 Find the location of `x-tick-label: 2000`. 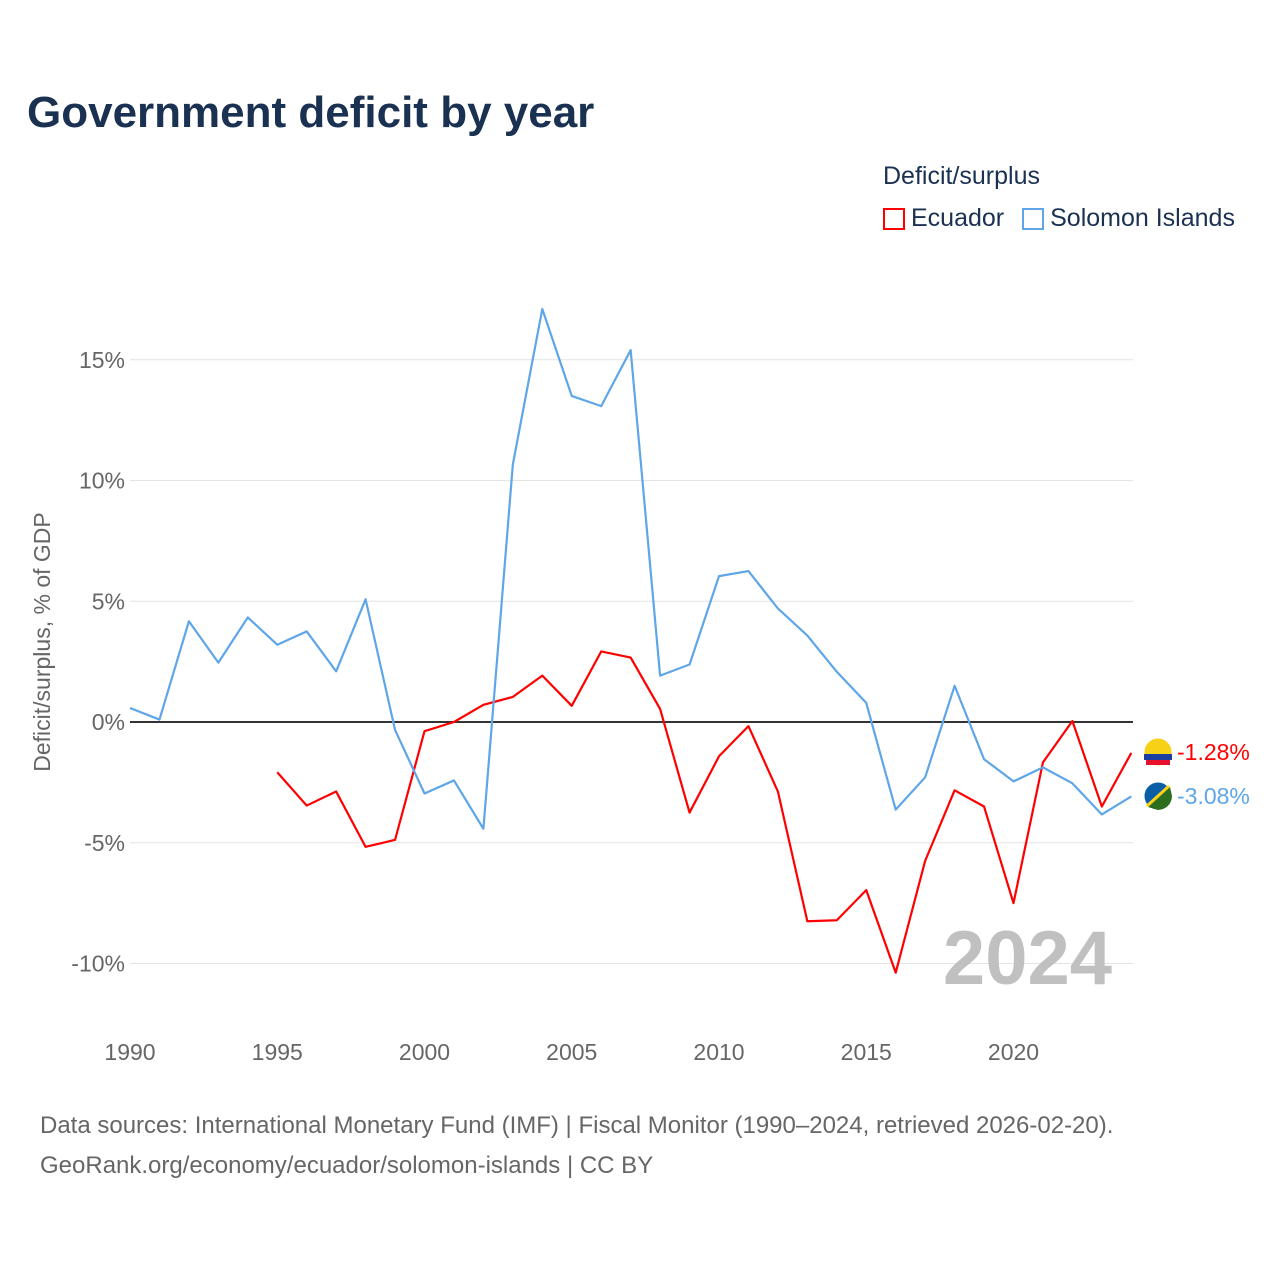

x-tick-label: 2000 is located at coordinates (424, 1052).